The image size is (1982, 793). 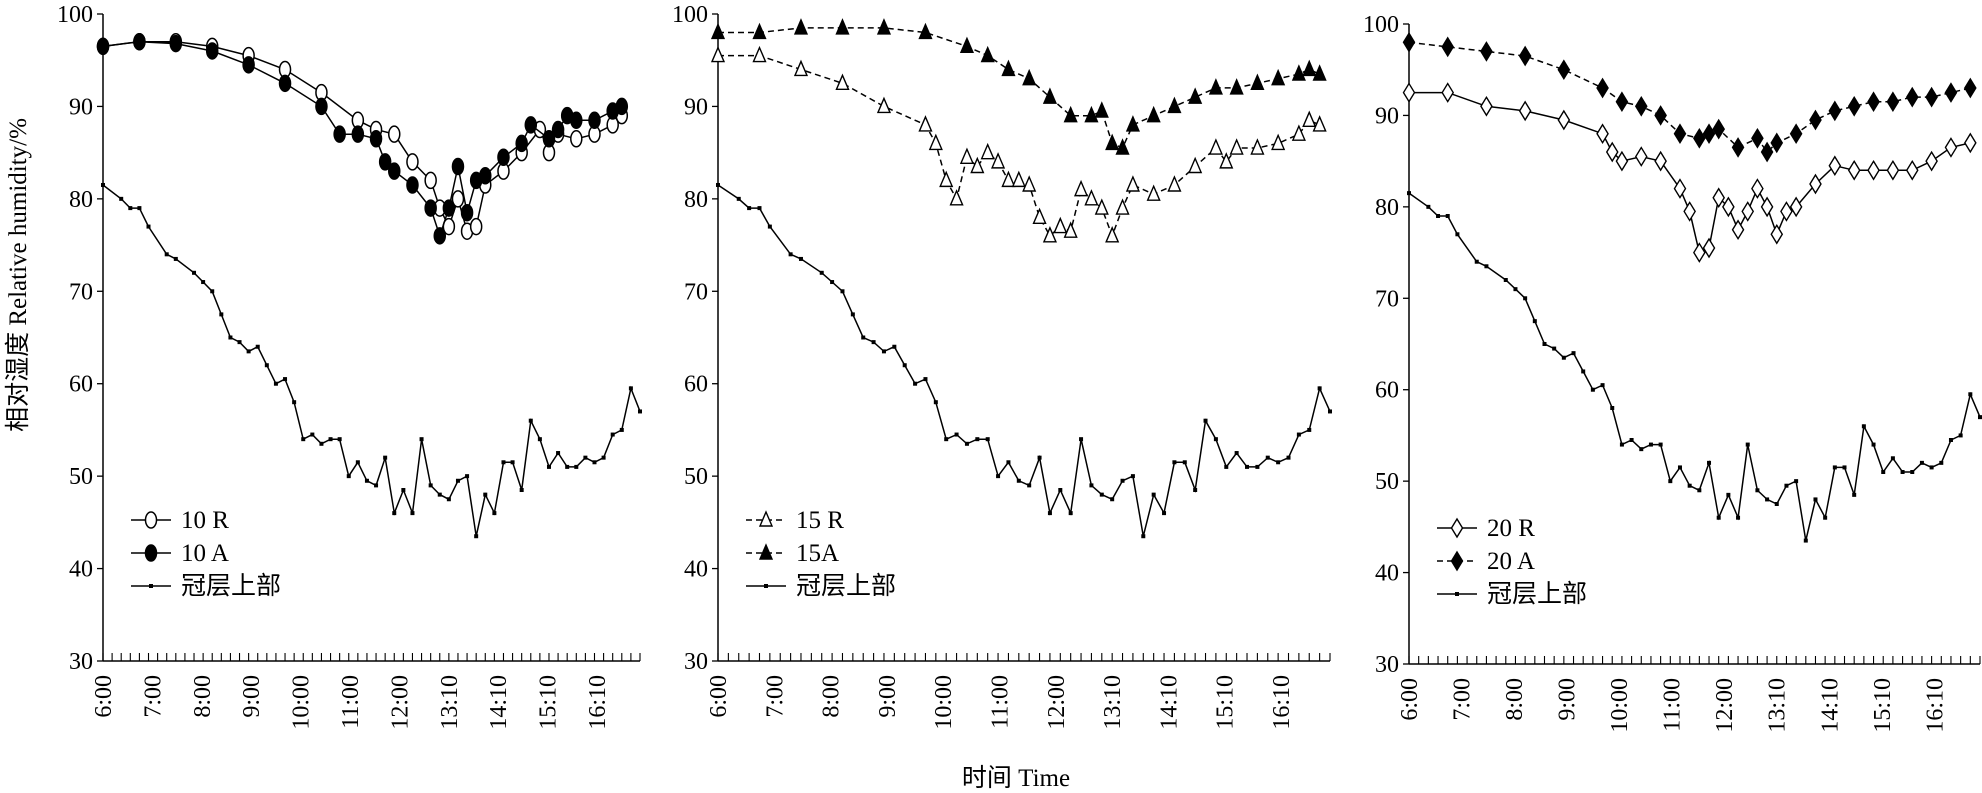 I want to click on x-tick-label: 14:10, so click(x=1169, y=702).